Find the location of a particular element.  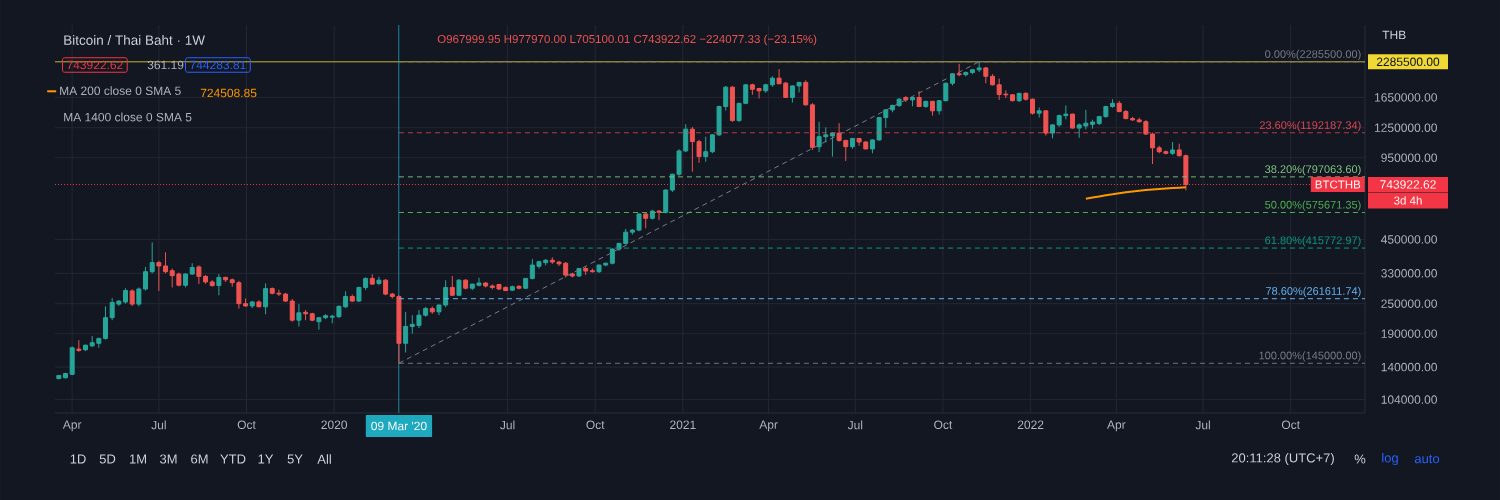

text: 5Y is located at coordinates (295, 459).